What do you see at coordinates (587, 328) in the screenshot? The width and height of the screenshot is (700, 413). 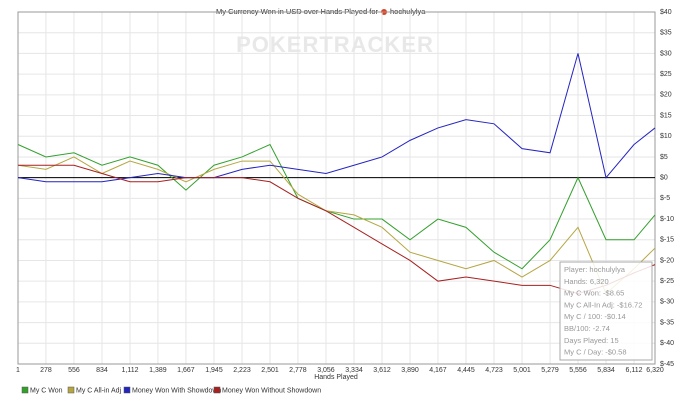 I see `tooltip-line: BB/100: -2.74` at bounding box center [587, 328].